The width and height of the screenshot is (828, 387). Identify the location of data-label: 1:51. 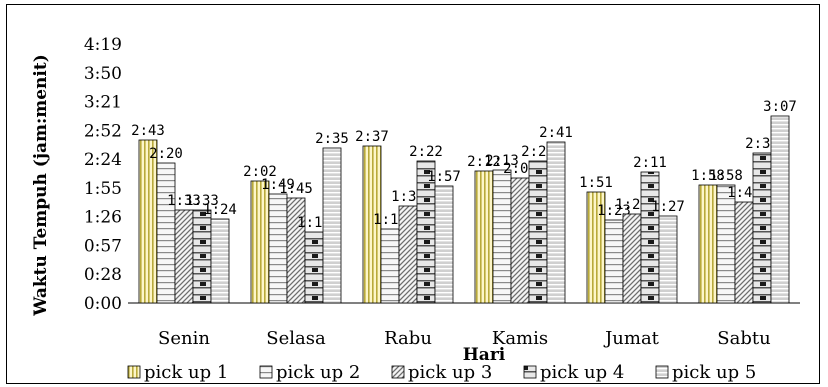
(596, 183).